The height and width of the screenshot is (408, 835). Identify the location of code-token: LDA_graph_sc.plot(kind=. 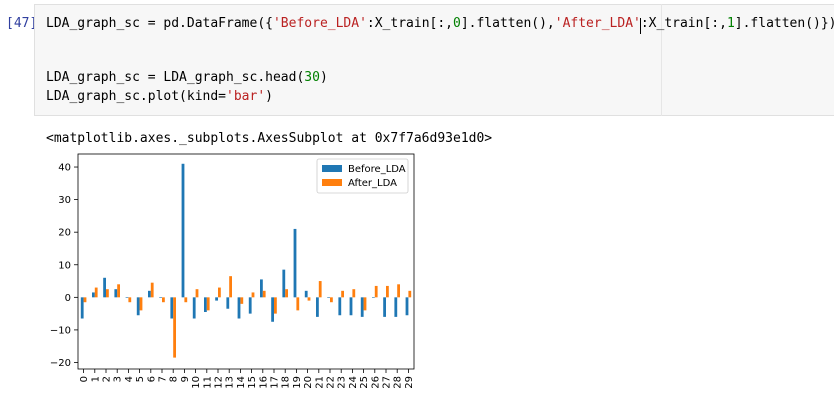
(136, 96).